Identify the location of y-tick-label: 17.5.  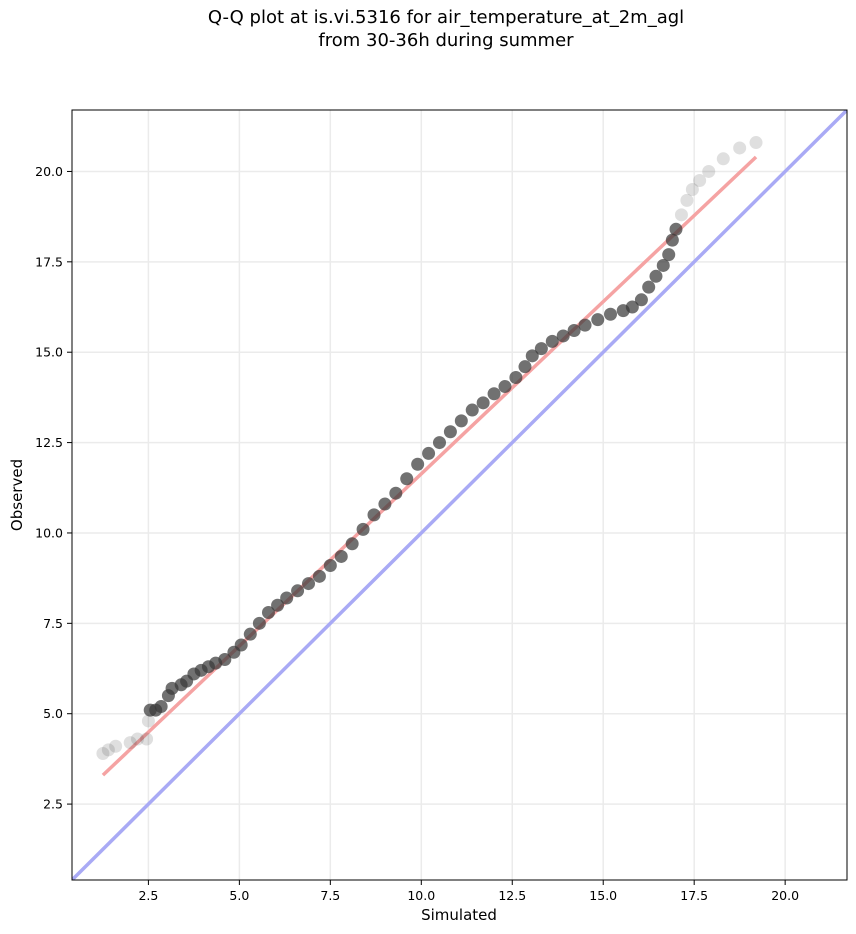
(49, 261).